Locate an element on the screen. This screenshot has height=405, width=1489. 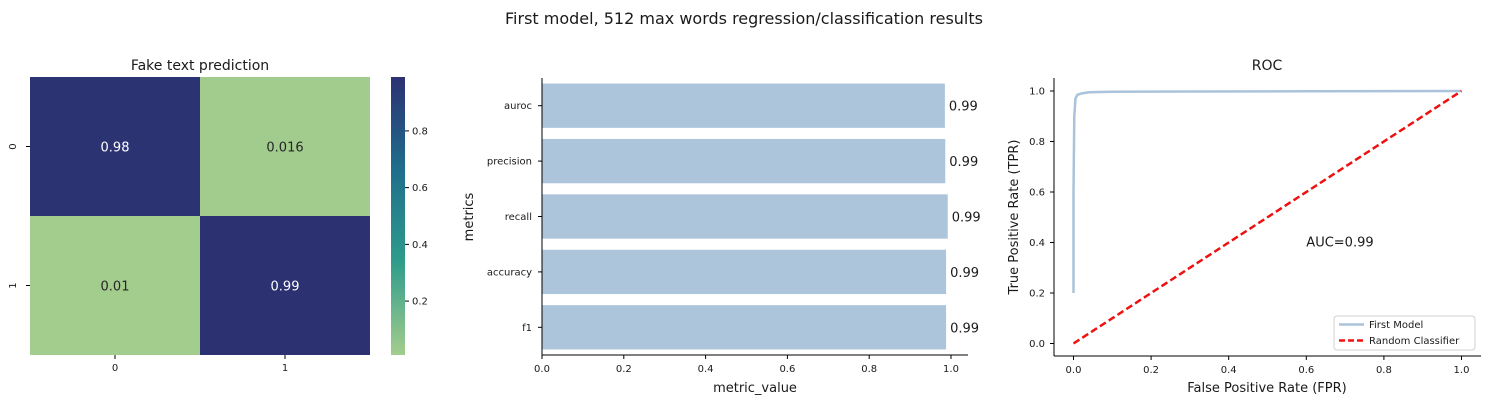
bar-xtick-label: 0.6 is located at coordinates (787, 369).